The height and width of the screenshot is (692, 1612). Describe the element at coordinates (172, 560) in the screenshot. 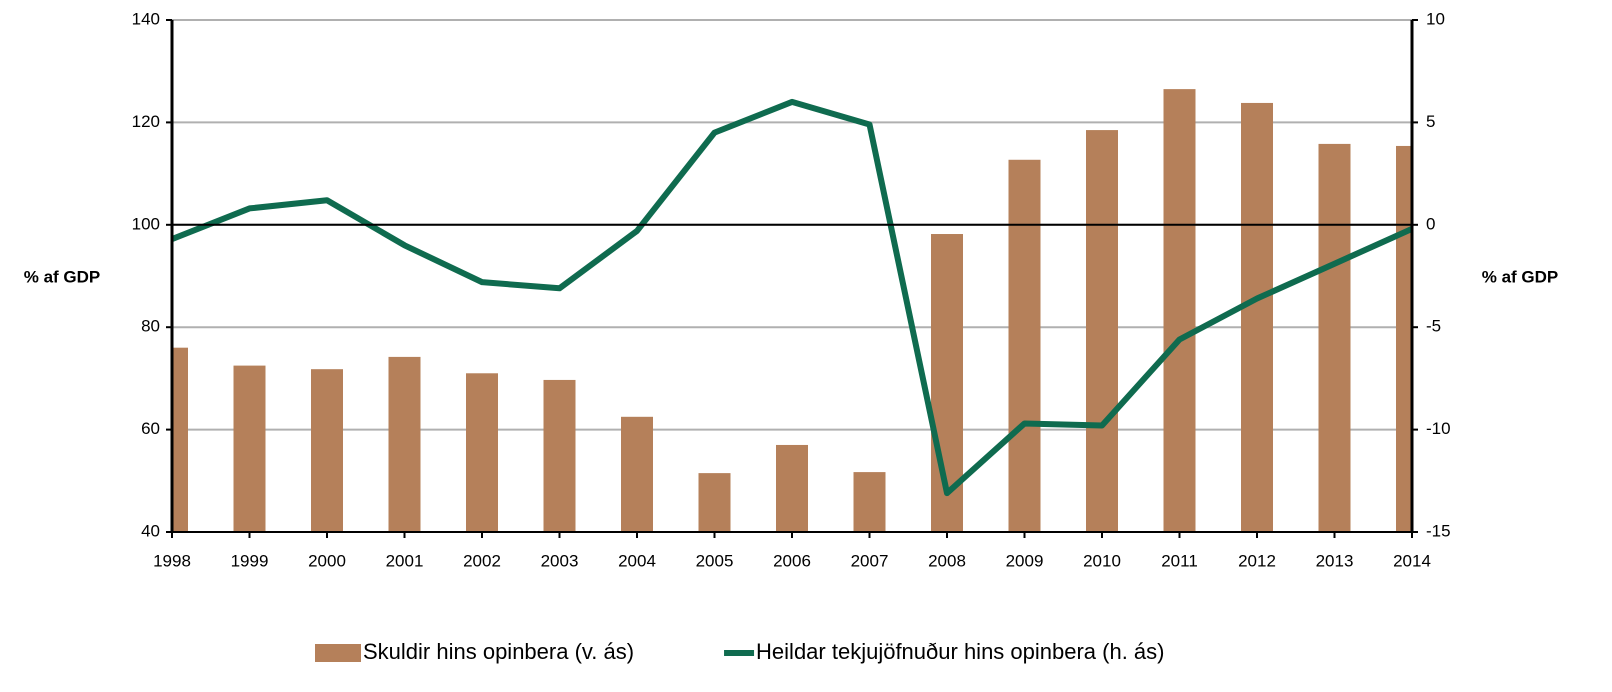

I see `x-tick-label: 1998` at that location.